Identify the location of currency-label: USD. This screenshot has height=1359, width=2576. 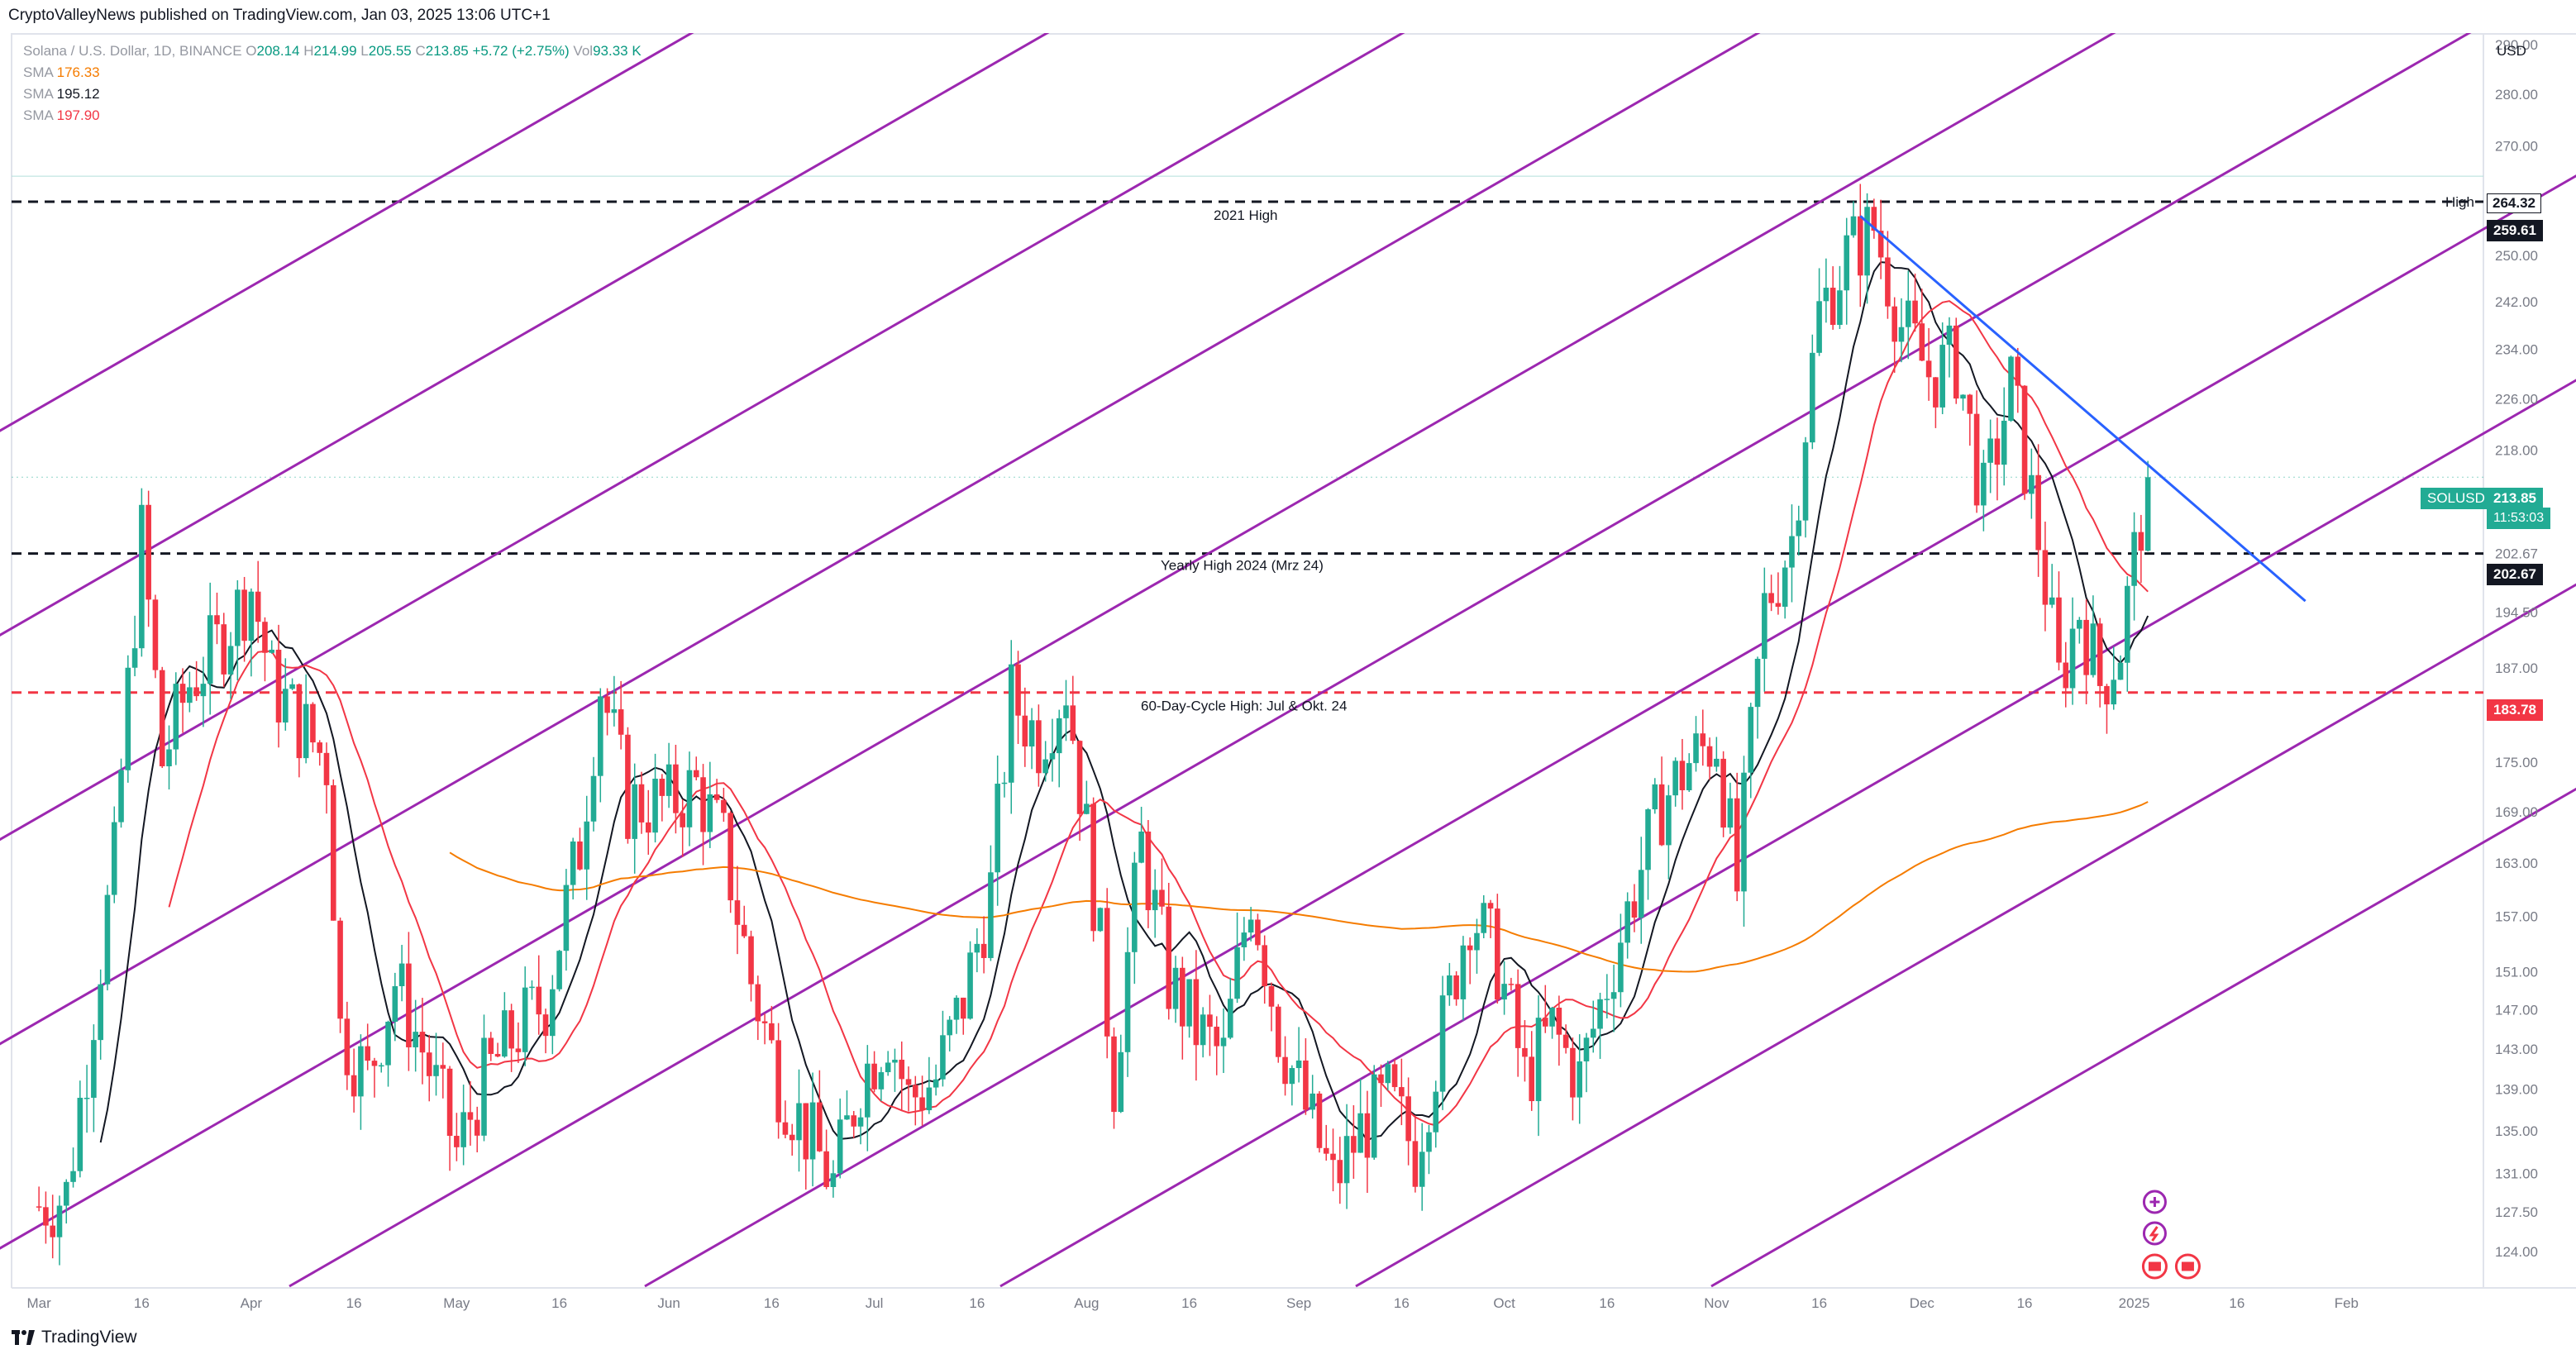
(2511, 51).